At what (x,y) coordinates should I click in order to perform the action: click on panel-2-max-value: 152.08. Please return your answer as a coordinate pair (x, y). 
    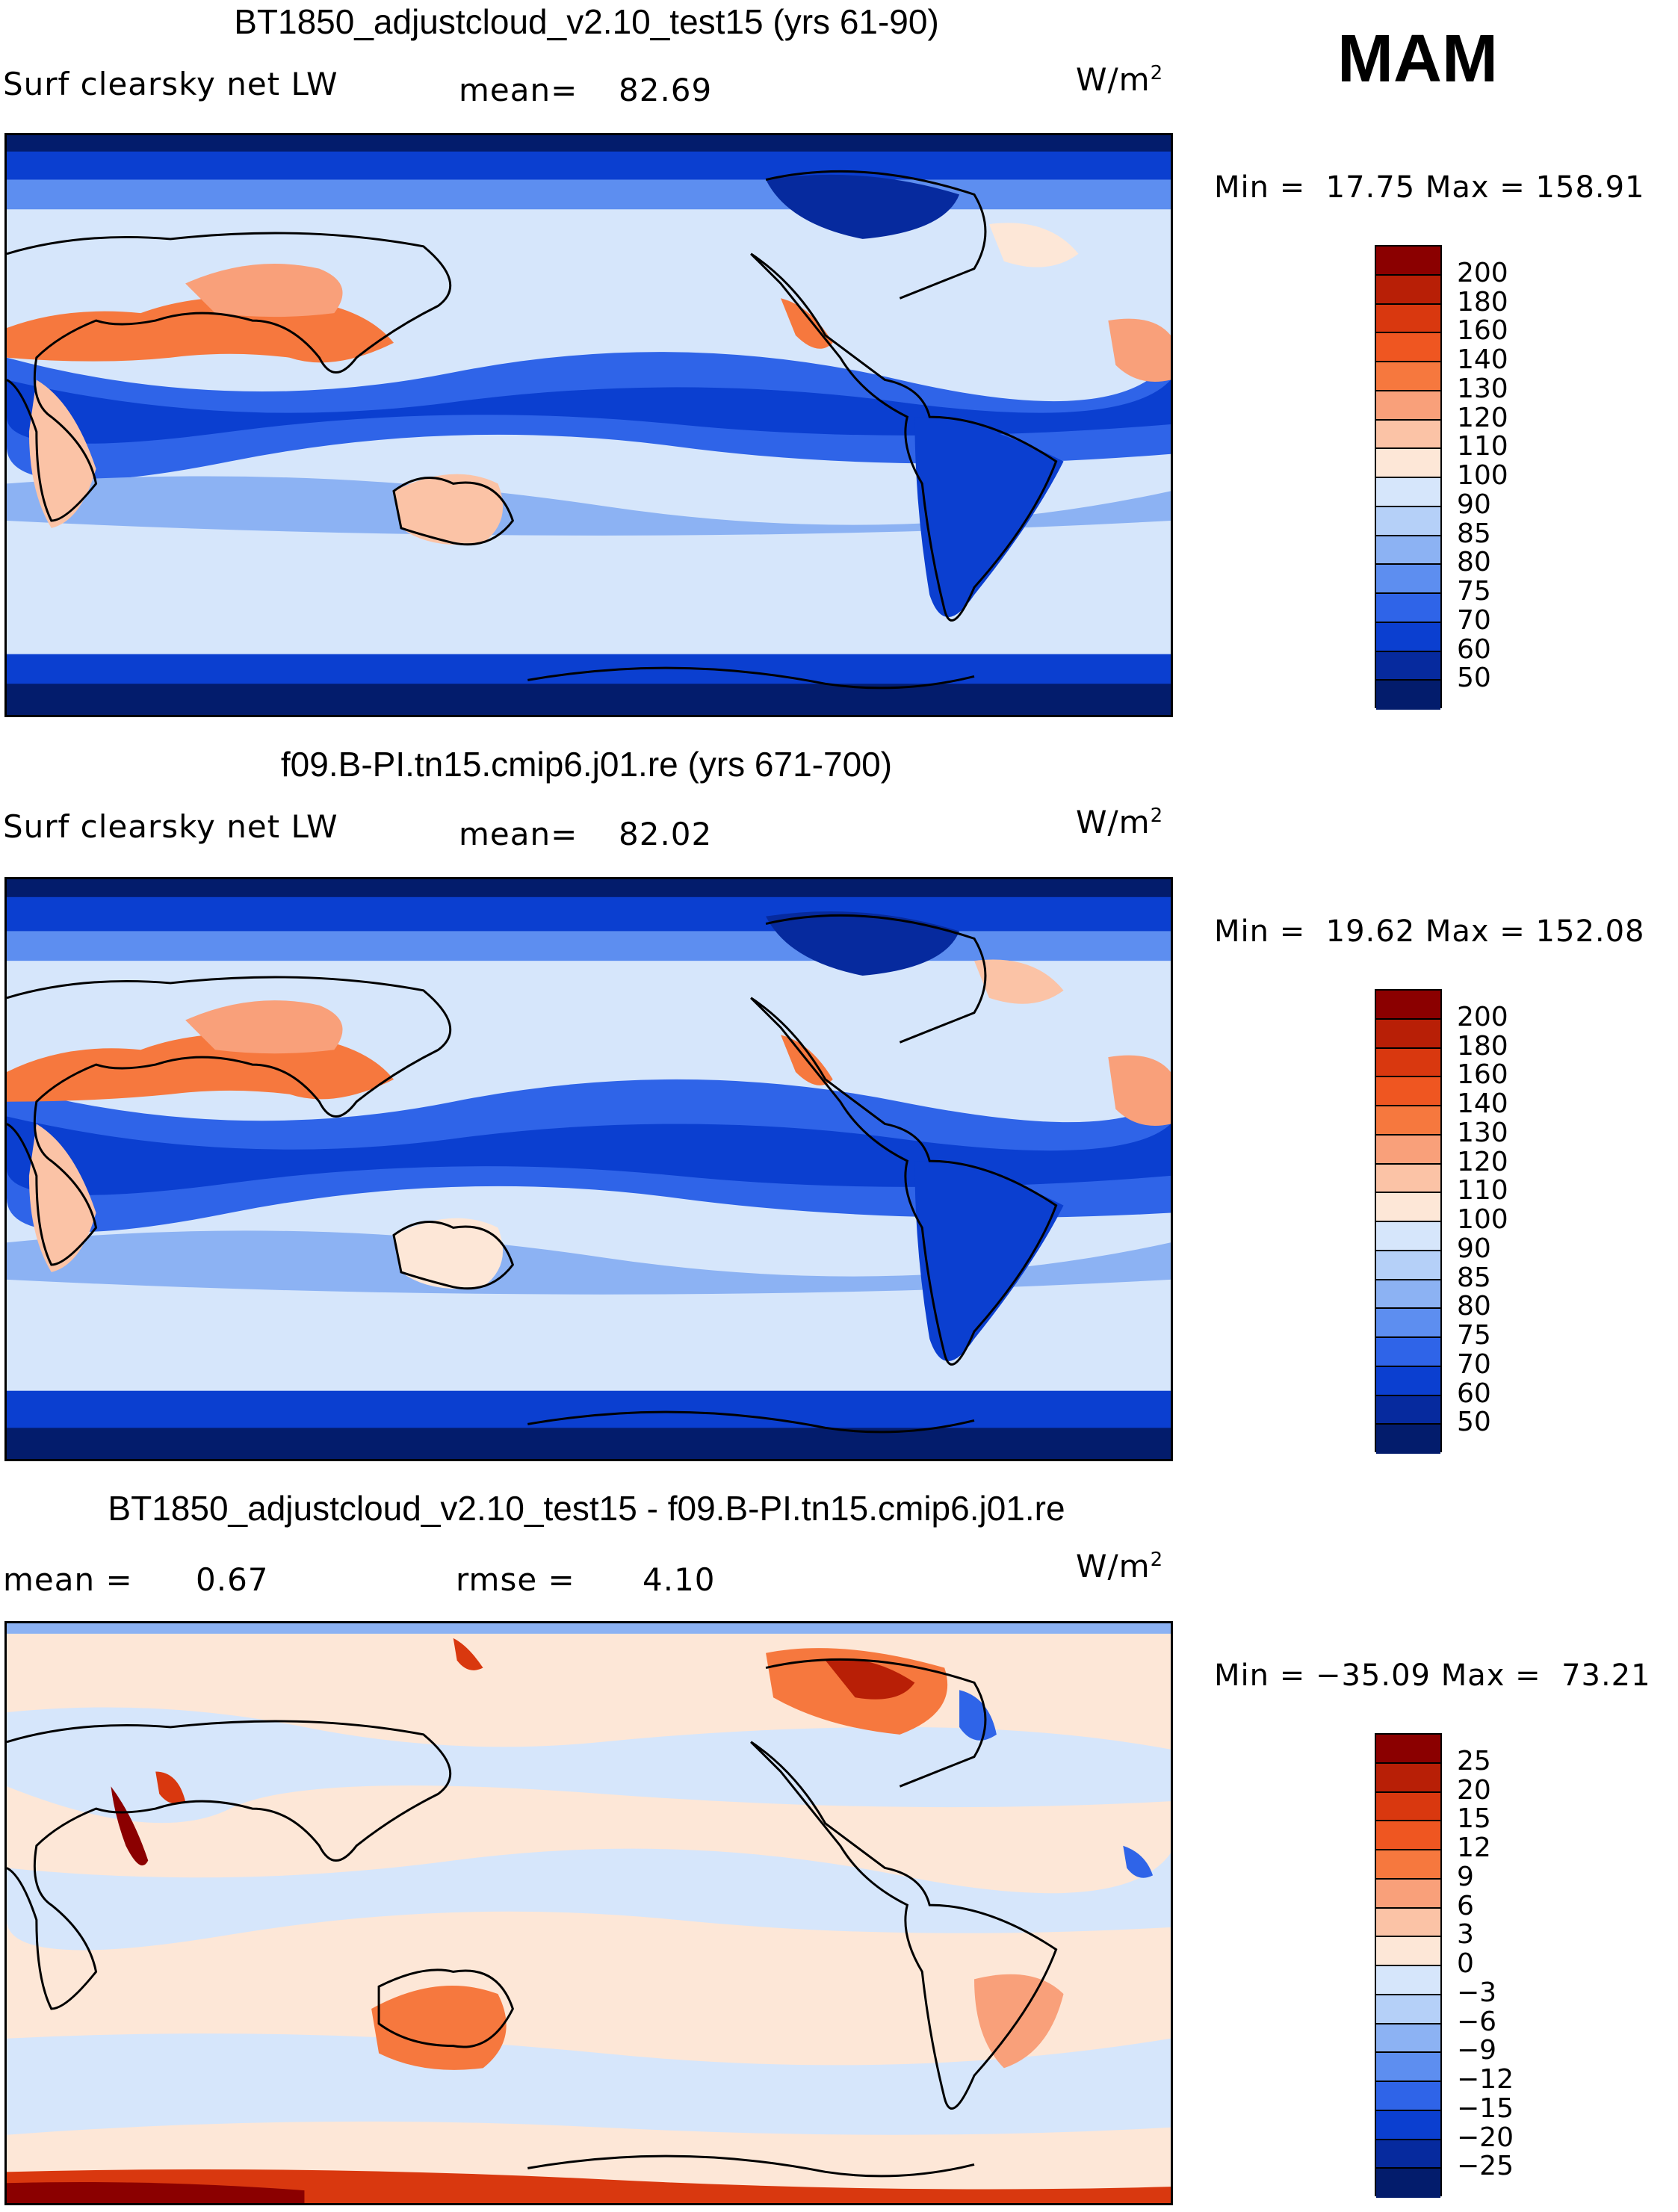
    Looking at the image, I should click on (1590, 931).